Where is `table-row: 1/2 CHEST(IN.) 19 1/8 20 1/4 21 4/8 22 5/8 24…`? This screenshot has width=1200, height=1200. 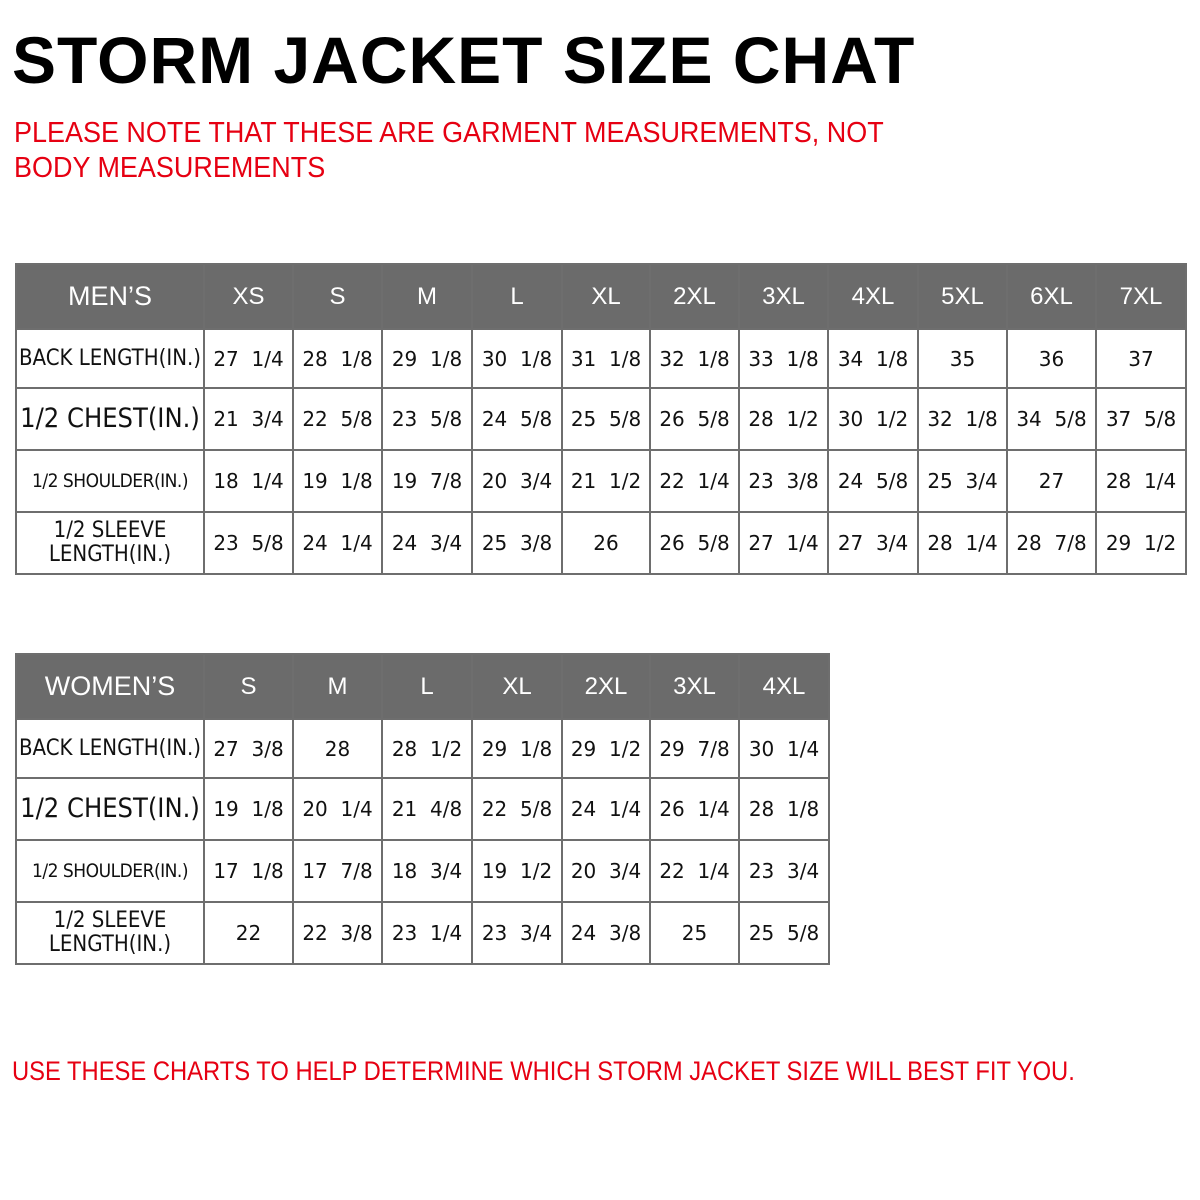 table-row: 1/2 CHEST(IN.) 19 1/8 20 1/4 21 4/8 22 5/8 24… is located at coordinates (422, 809).